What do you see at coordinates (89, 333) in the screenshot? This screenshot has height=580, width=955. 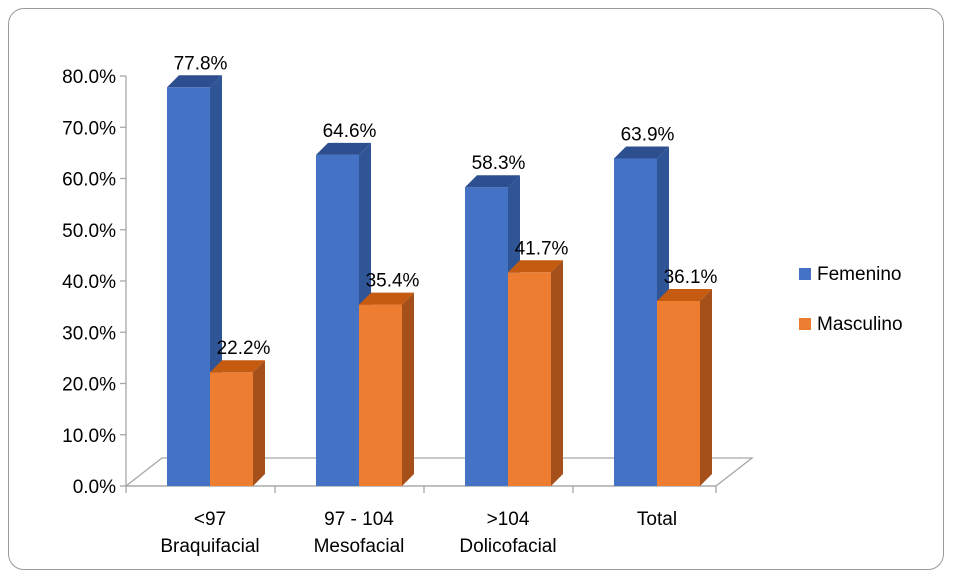 I see `y-tick-label: 30.0%` at bounding box center [89, 333].